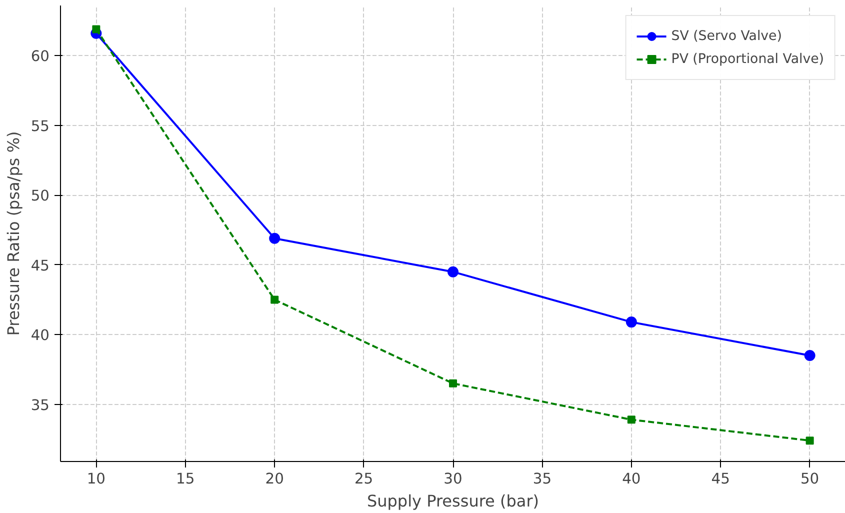 This screenshot has height=513, width=845. What do you see at coordinates (40, 335) in the screenshot?
I see `y-tick-label: 40` at bounding box center [40, 335].